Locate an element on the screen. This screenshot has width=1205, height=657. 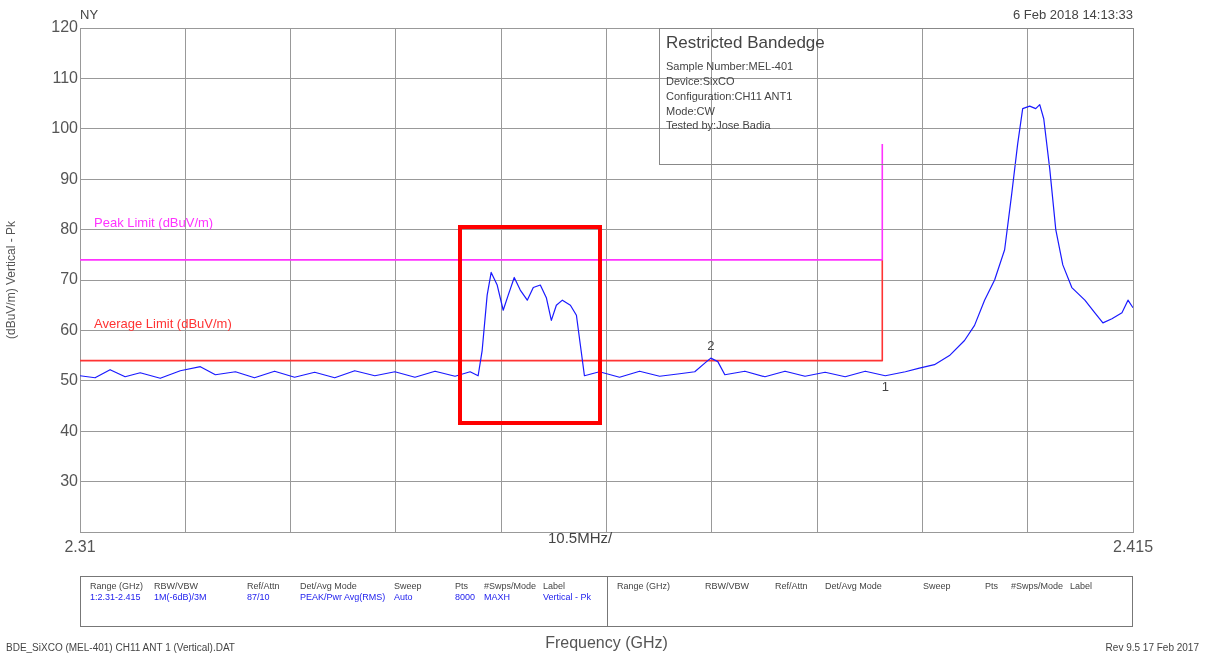
text: Vertical - Pk is located at coordinates (567, 597).